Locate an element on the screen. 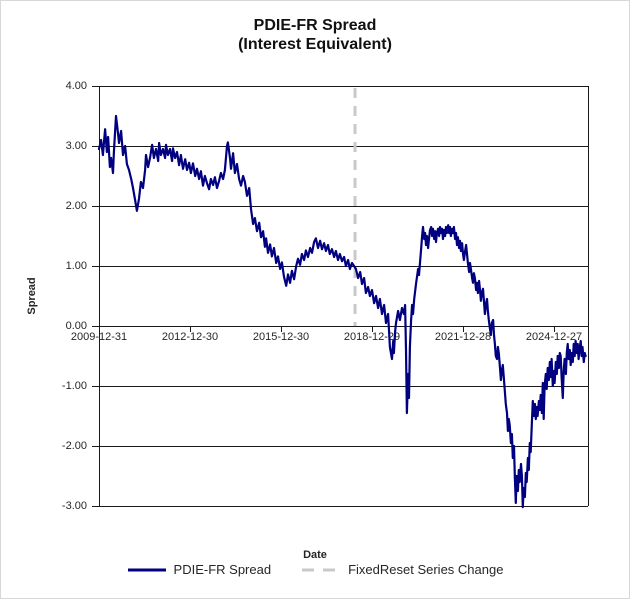 This screenshot has height=599, width=630. y-tick-label: -3.00 is located at coordinates (74, 506).